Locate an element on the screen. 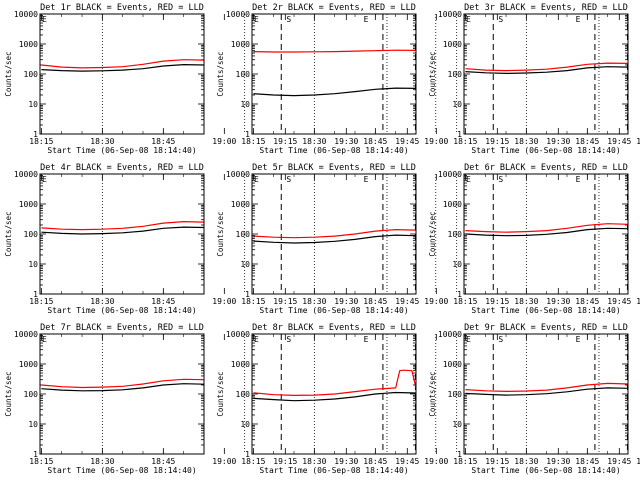 This screenshot has height=484, width=640. chart-title: Det 3r BLACK = Events, RED = LLD is located at coordinates (546, 8).